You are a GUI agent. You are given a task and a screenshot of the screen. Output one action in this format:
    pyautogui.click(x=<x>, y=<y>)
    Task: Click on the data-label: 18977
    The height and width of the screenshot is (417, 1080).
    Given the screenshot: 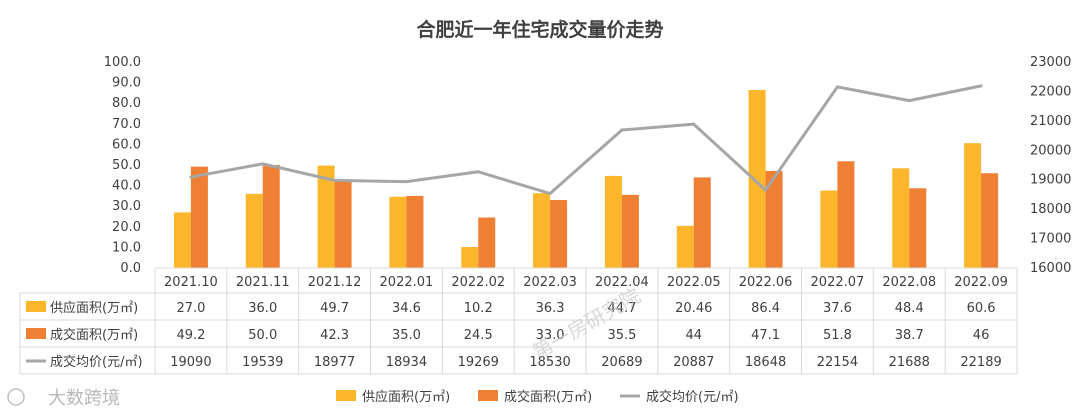 What is the action you would take?
    pyautogui.click(x=334, y=362)
    